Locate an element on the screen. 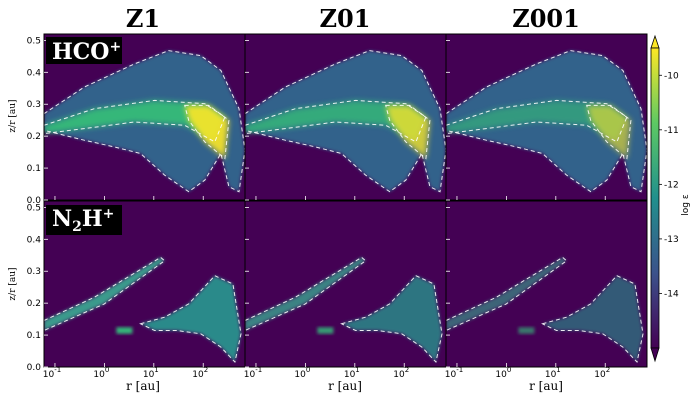  colorbar-tick-label: -13 is located at coordinates (671, 240).